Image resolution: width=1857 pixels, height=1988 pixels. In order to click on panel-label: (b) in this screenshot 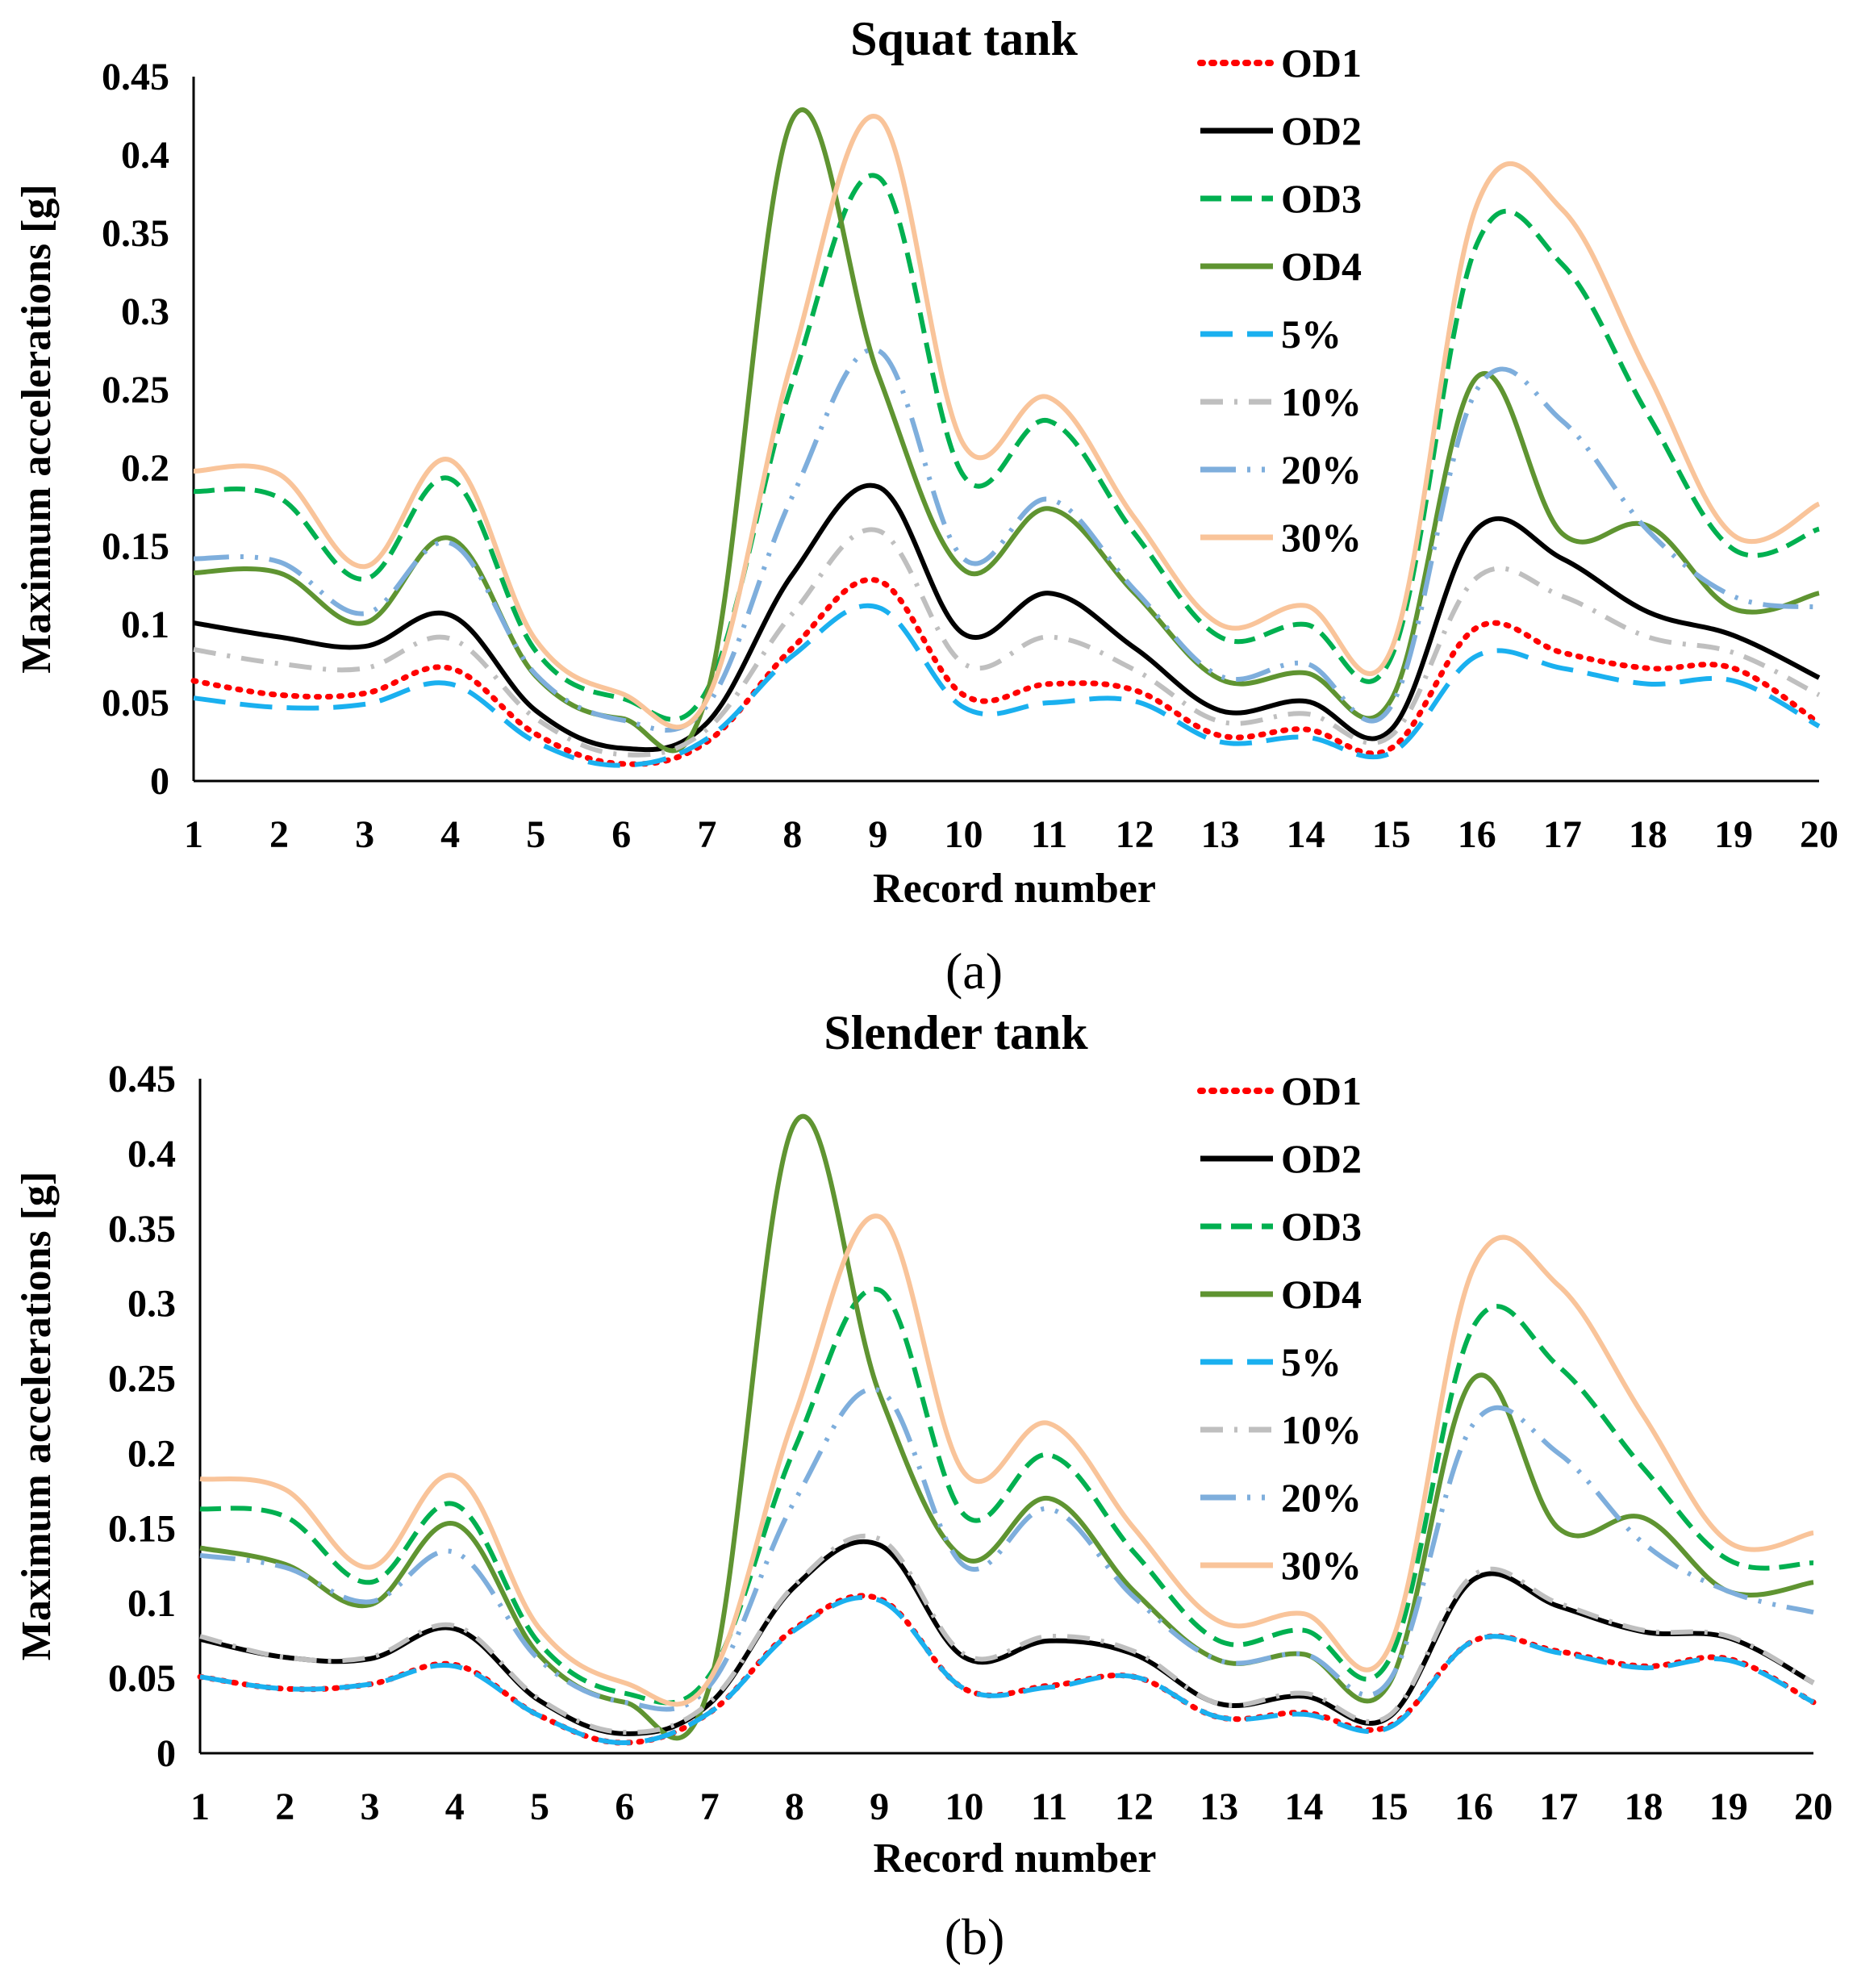, I will do `click(975, 1936)`.